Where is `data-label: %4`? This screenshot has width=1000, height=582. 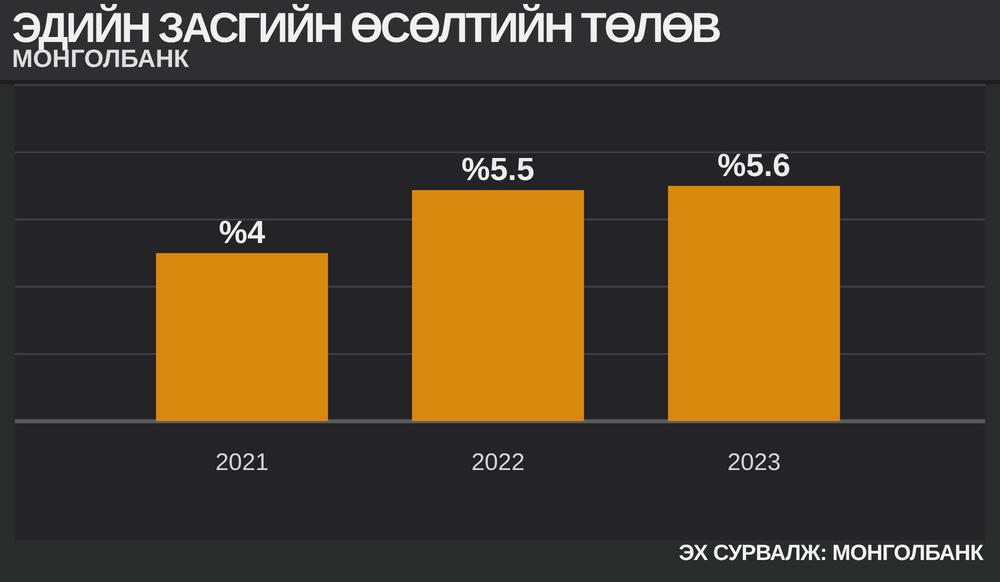
data-label: %4 is located at coordinates (242, 232).